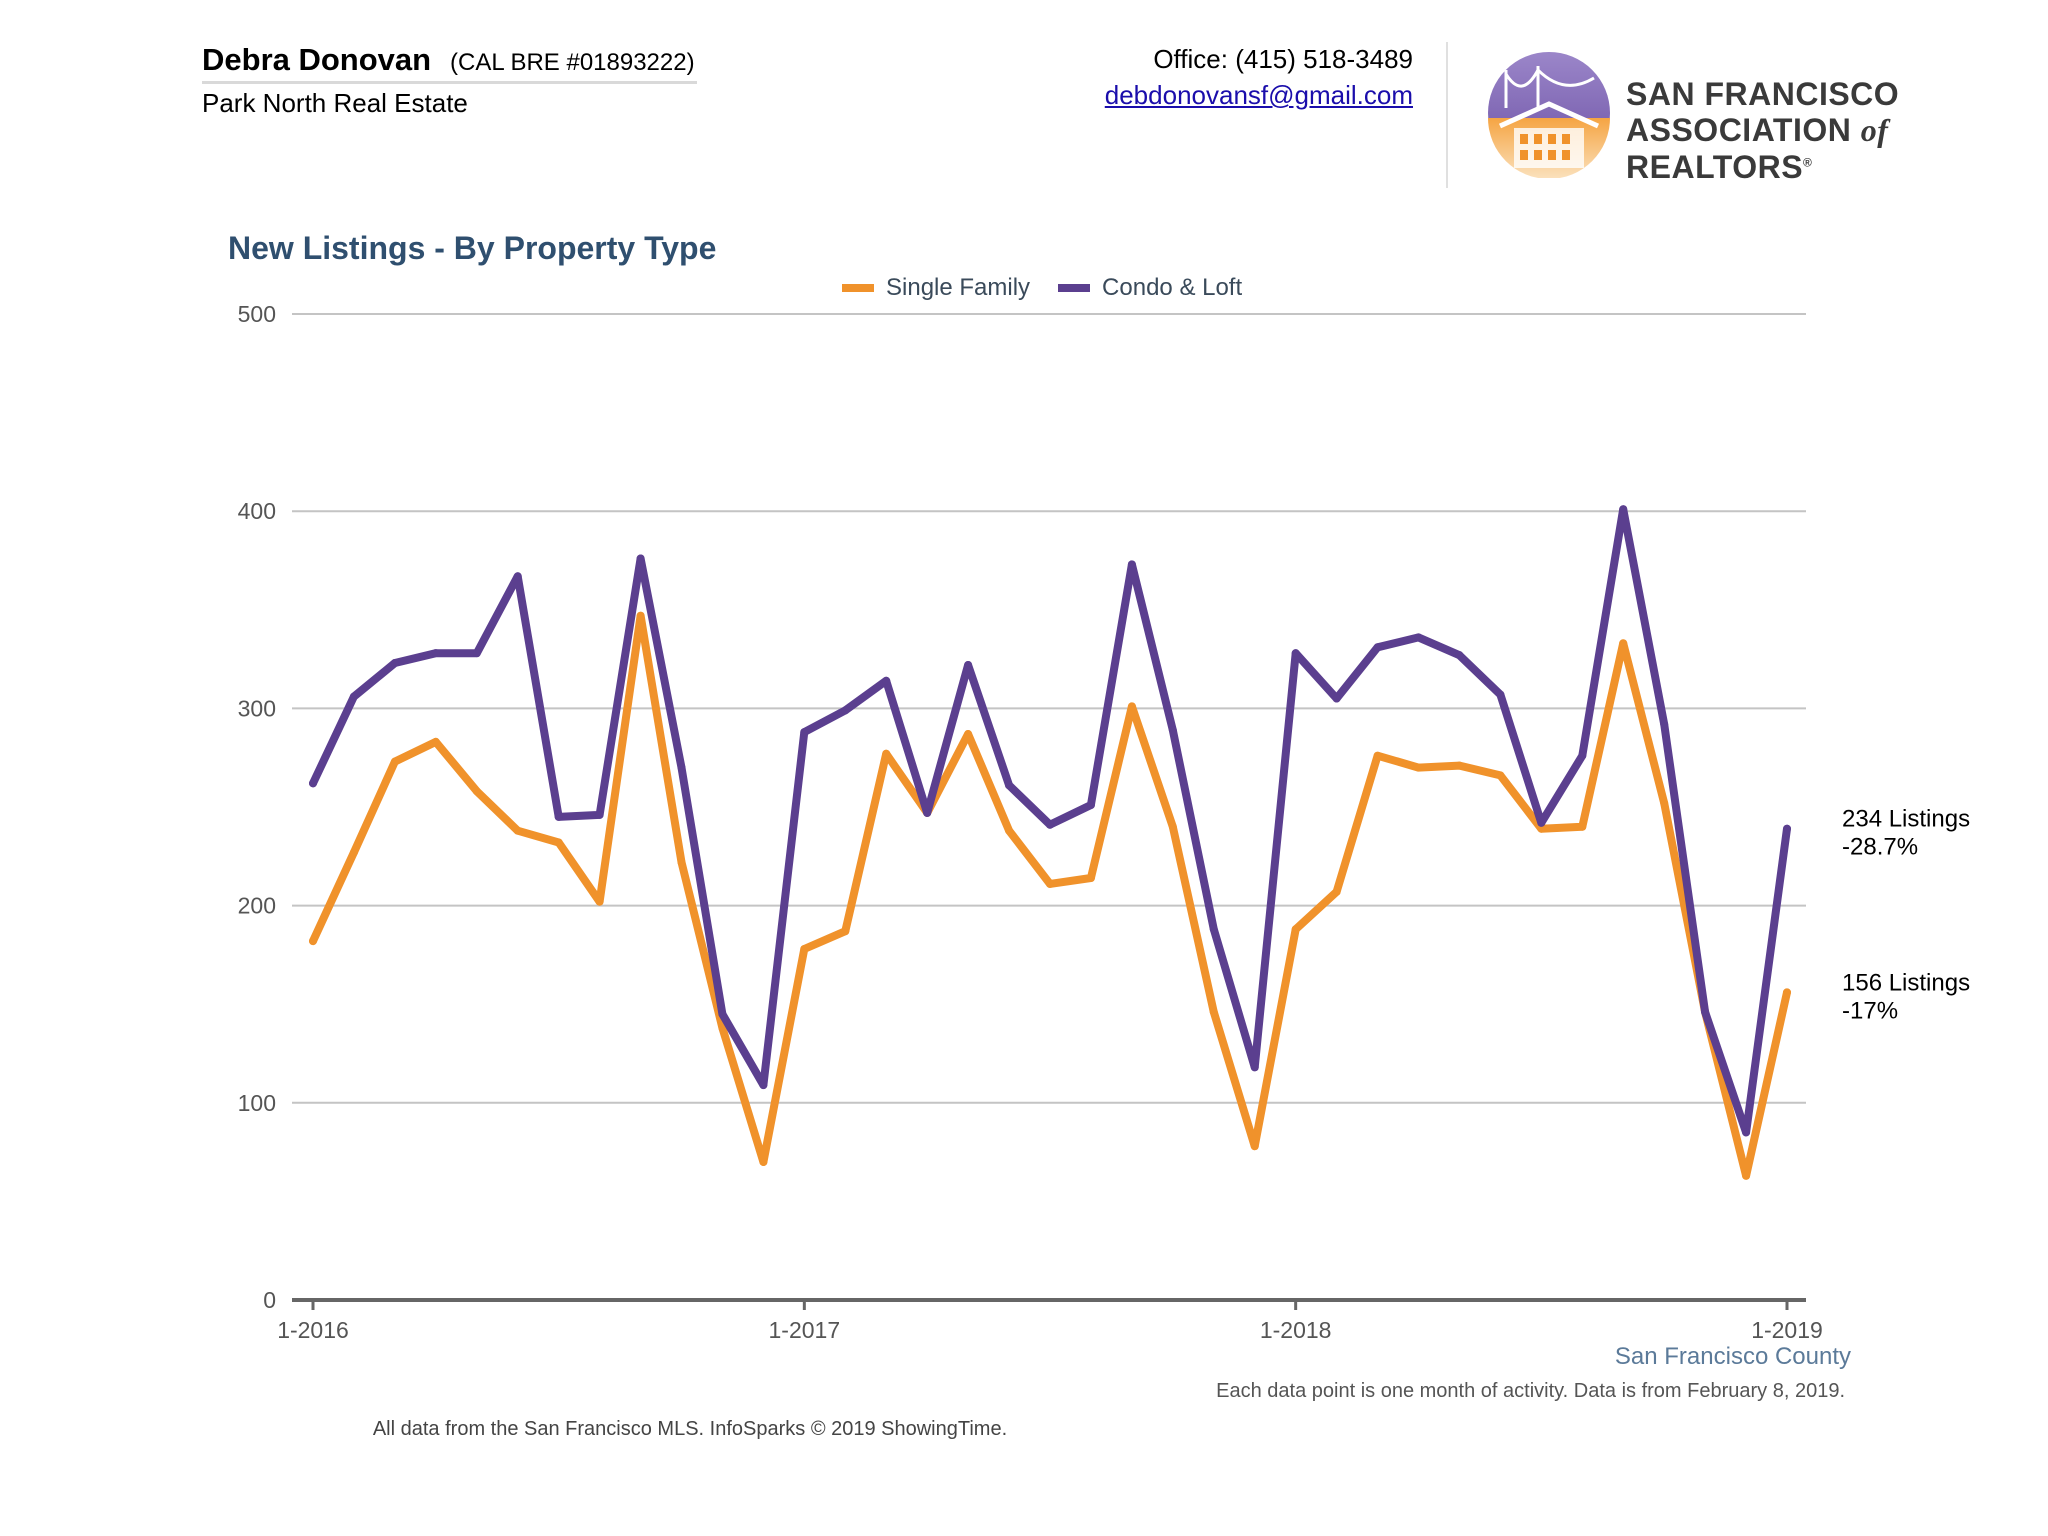 Image resolution: width=2048 pixels, height=1536 pixels. Describe the element at coordinates (257, 708) in the screenshot. I see `y-tick-label: 300` at that location.